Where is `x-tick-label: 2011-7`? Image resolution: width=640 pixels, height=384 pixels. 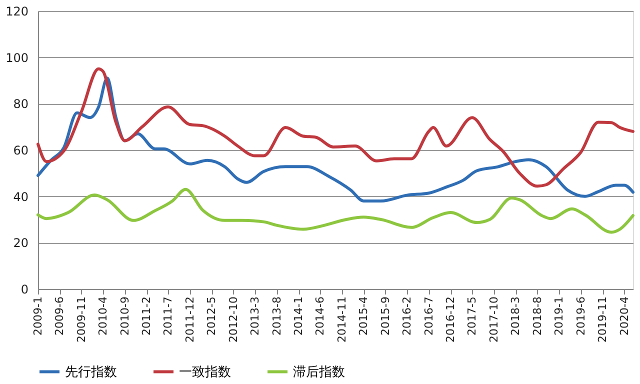
x-tick-label: 2011-7 is located at coordinates (168, 316).